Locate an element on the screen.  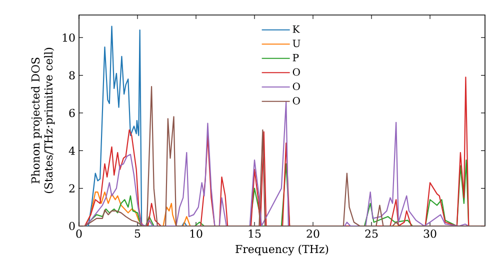
x-tick-label: 5 is located at coordinates (137, 234).